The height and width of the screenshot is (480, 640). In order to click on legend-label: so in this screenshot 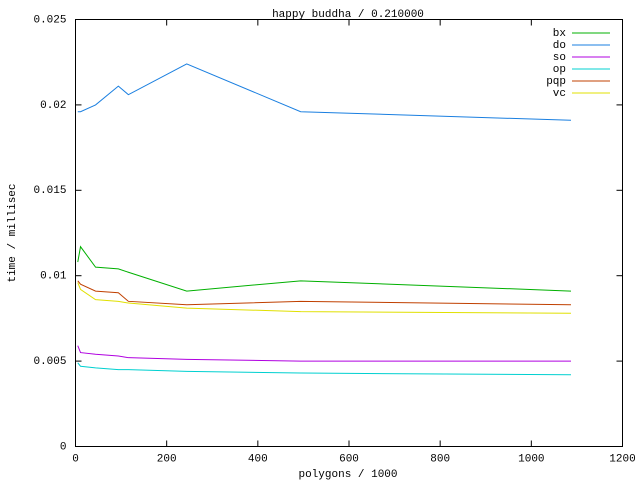, I will do `click(559, 58)`.